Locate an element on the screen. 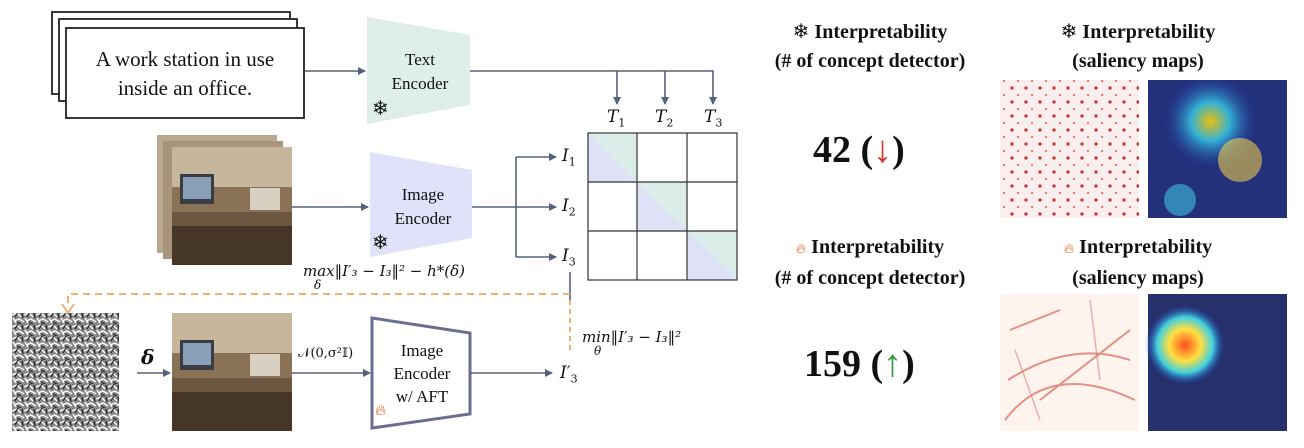  delta-label: δ is located at coordinates (148, 357).